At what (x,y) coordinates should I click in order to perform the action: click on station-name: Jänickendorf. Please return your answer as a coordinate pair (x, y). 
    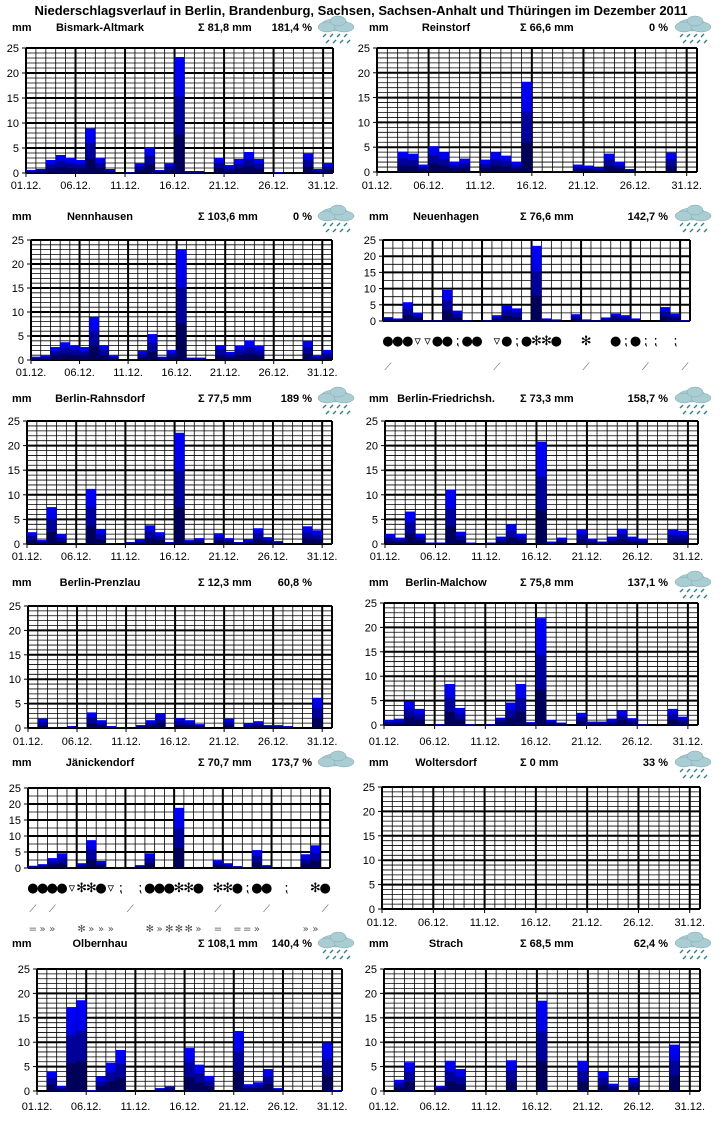
    Looking at the image, I should click on (100, 763).